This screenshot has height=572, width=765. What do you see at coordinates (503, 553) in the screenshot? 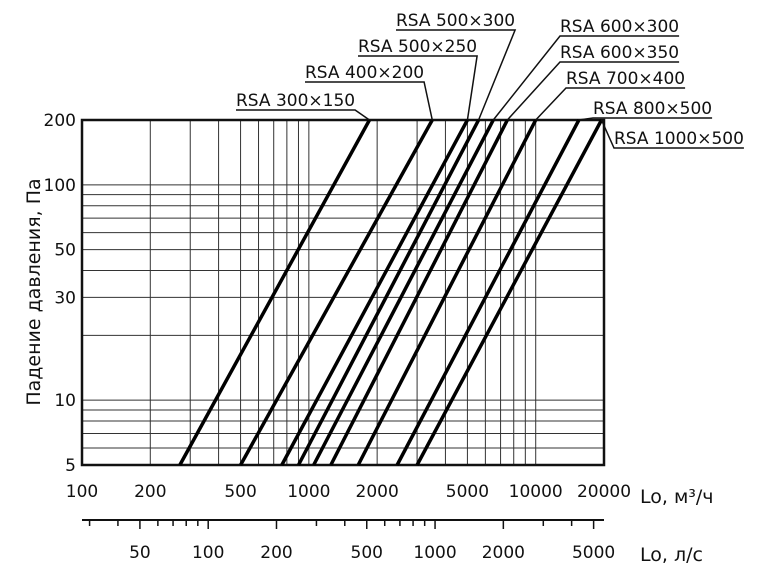
I see `x2-tick-label: 2000` at bounding box center [503, 553].